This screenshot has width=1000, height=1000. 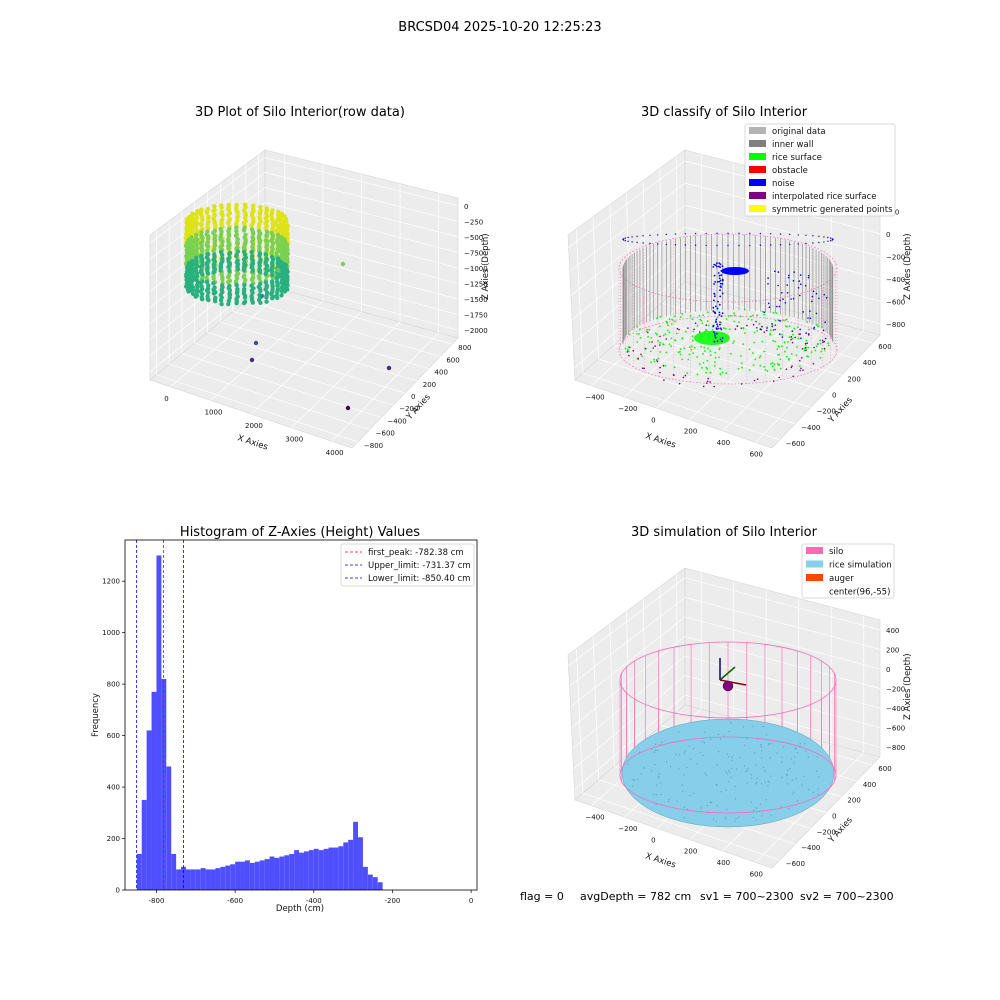 I want to click on tick-z: −600, so click(x=895, y=729).